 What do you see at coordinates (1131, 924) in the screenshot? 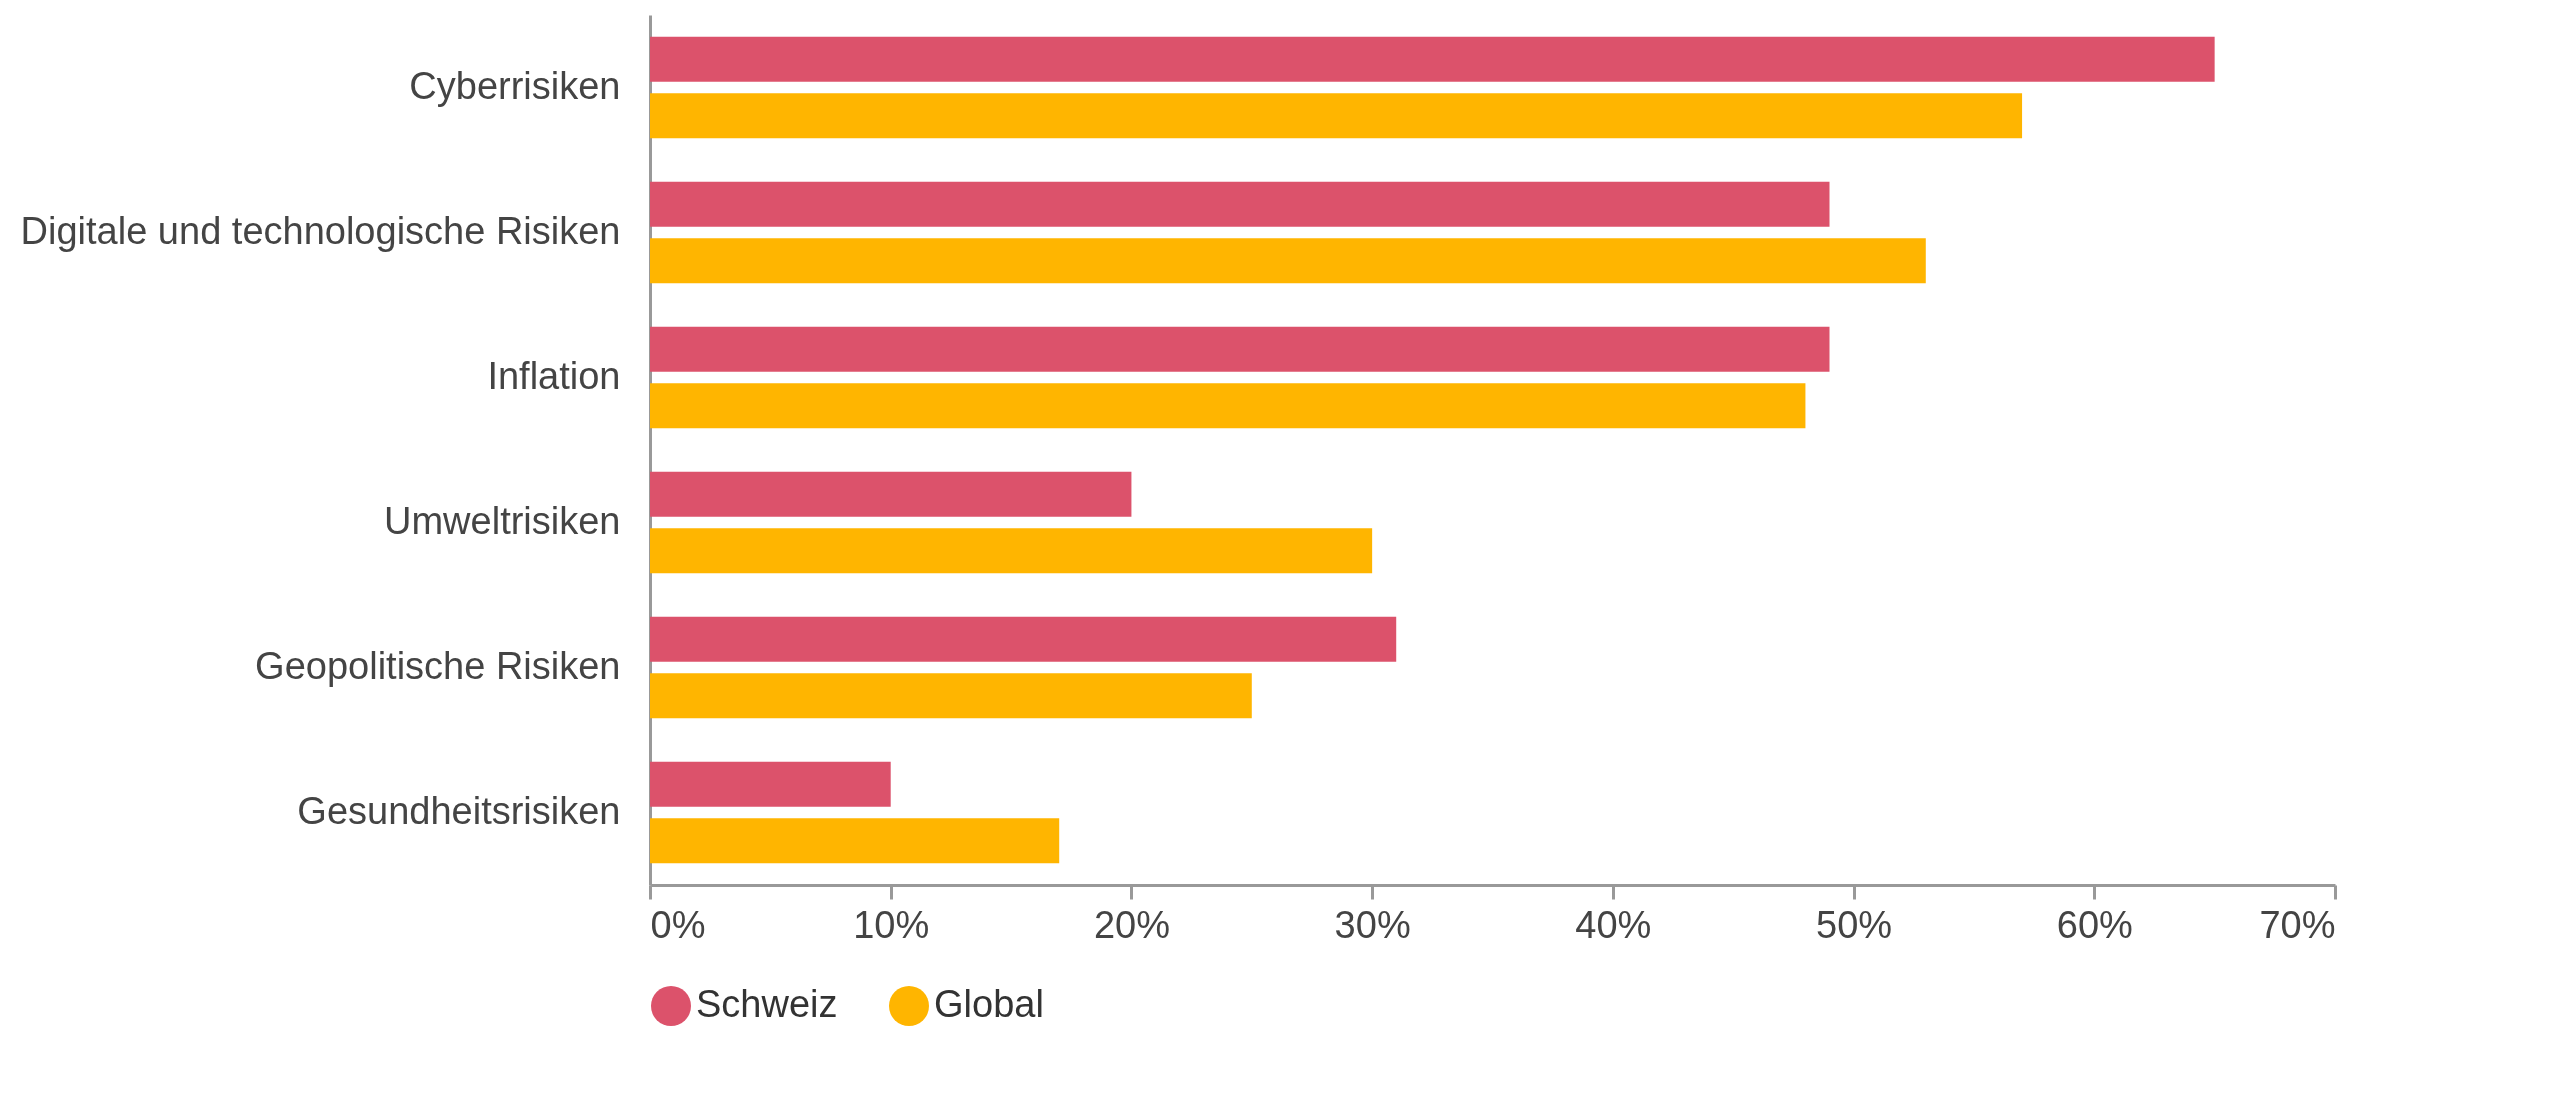
I see `x-tick-label: 20%` at bounding box center [1131, 924].